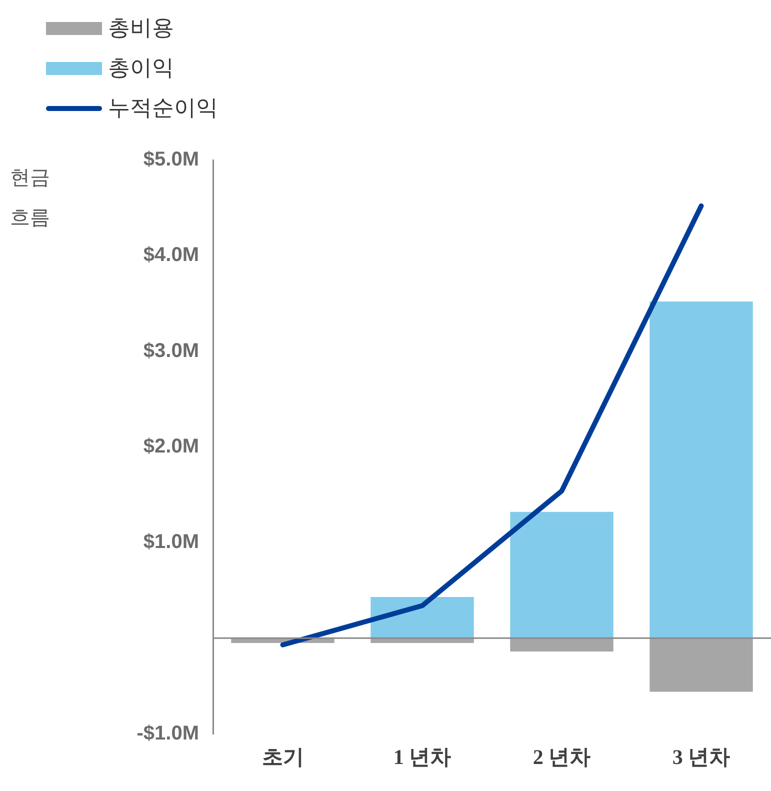 Image resolution: width=771 pixels, height=791 pixels. Describe the element at coordinates (561, 756) in the screenshot. I see `x-tick-label: 2 년차` at that location.